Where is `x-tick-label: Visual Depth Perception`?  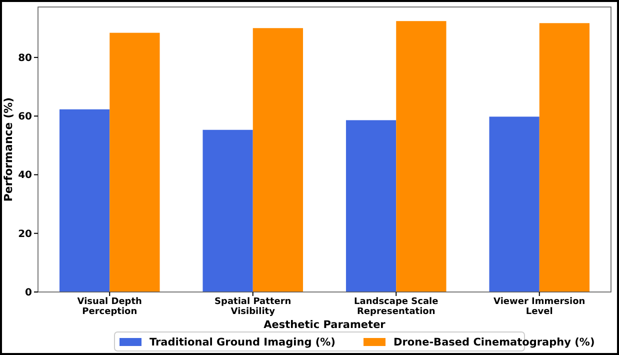 x-tick-label: Visual Depth Perception is located at coordinates (109, 307).